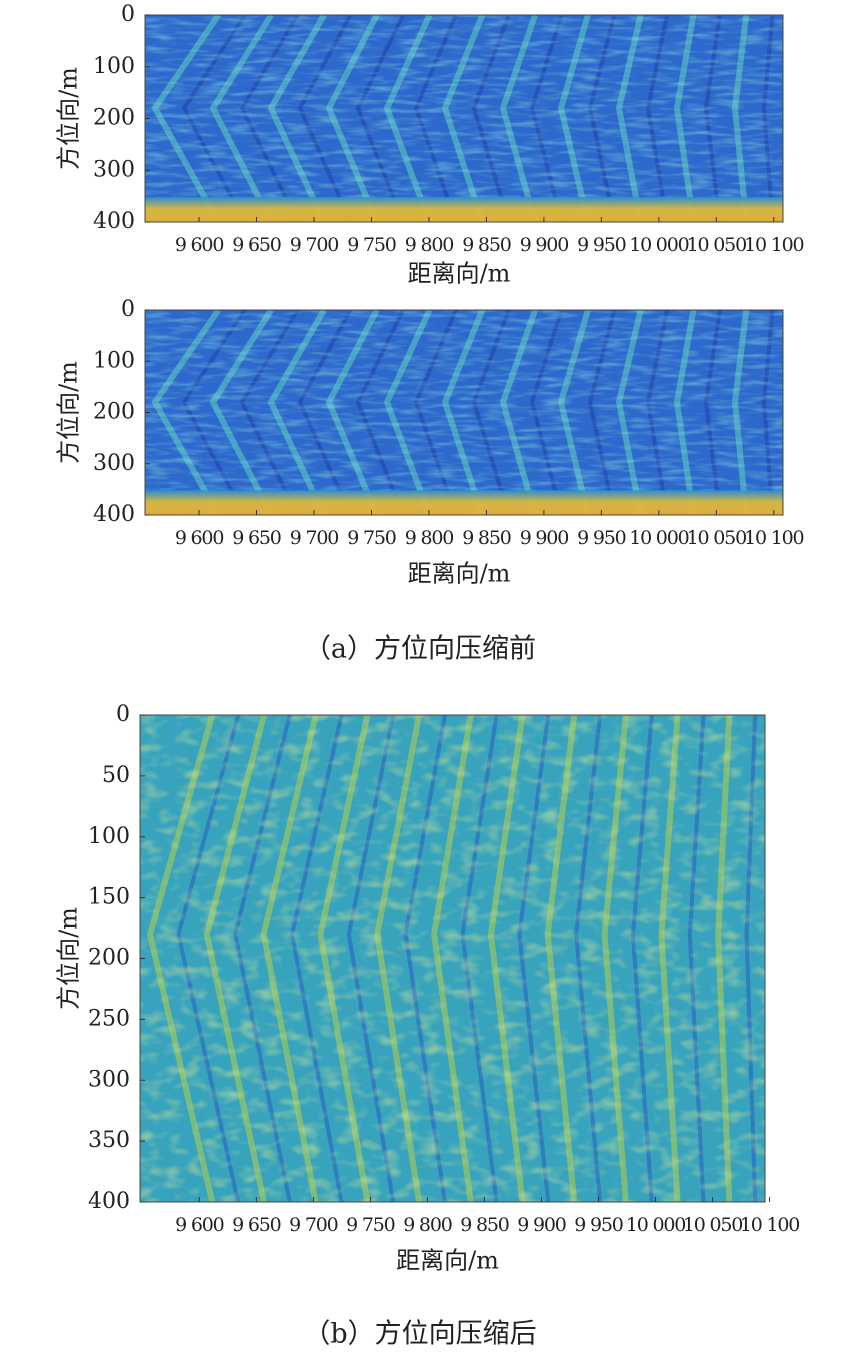 The width and height of the screenshot is (868, 1367). What do you see at coordinates (116, 775) in the screenshot?
I see `y-tick-label: 50` at bounding box center [116, 775].